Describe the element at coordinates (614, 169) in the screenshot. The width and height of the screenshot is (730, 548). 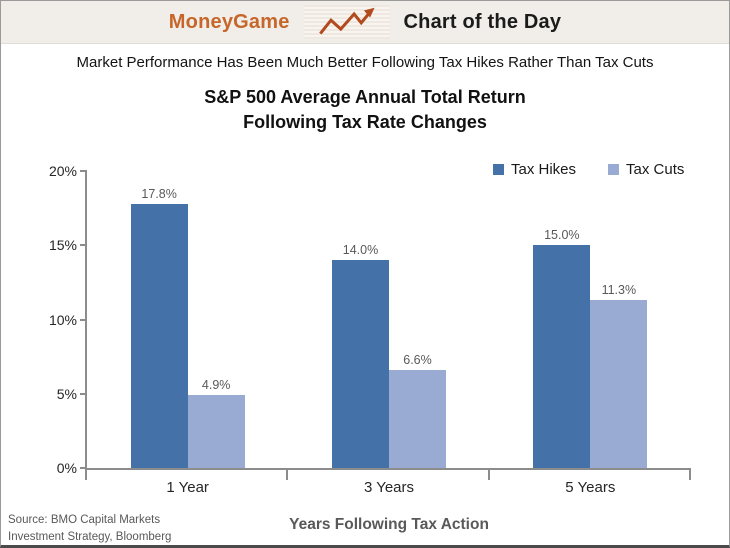
I see `legend-swatch-tax-cuts` at that location.